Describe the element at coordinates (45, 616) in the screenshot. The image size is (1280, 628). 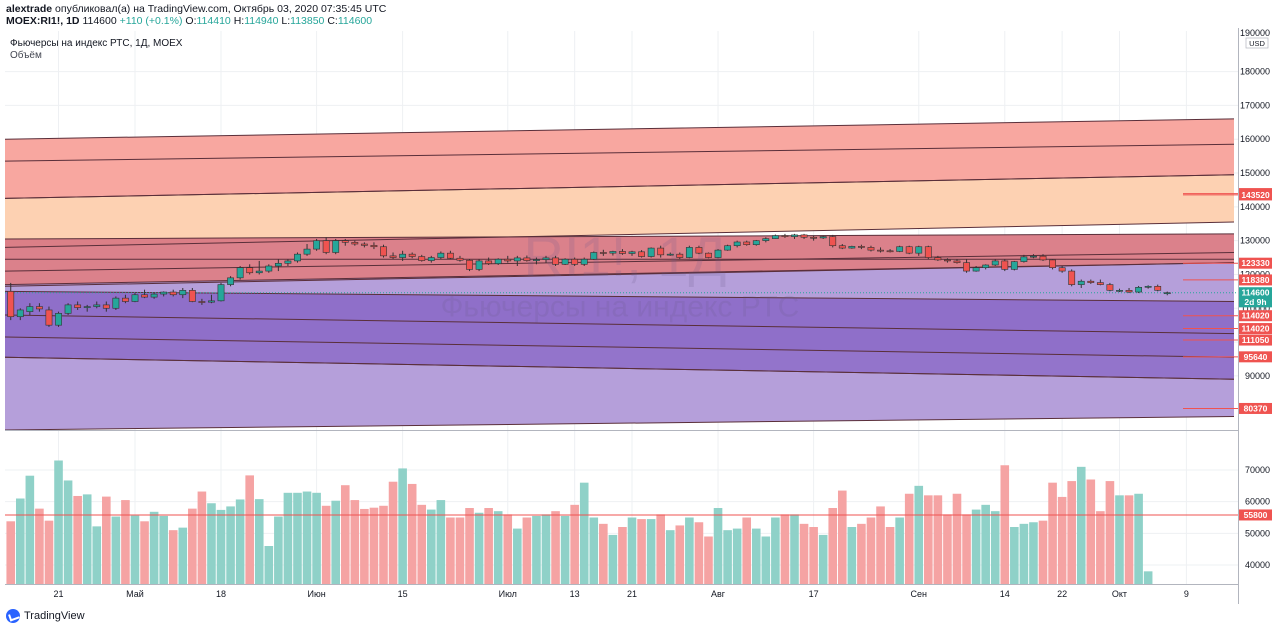
I see `tradingview-brand: TradingView` at that location.